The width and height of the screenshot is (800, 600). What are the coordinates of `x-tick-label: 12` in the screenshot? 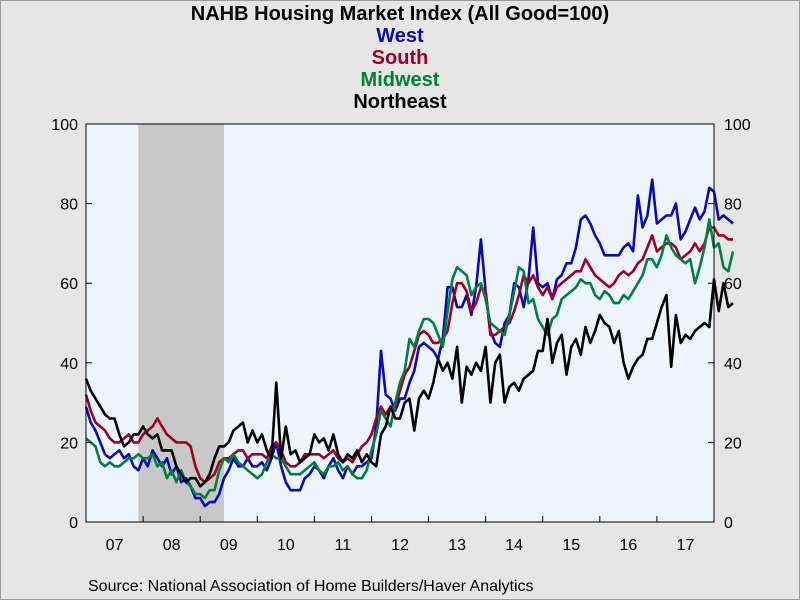 It's located at (400, 545).